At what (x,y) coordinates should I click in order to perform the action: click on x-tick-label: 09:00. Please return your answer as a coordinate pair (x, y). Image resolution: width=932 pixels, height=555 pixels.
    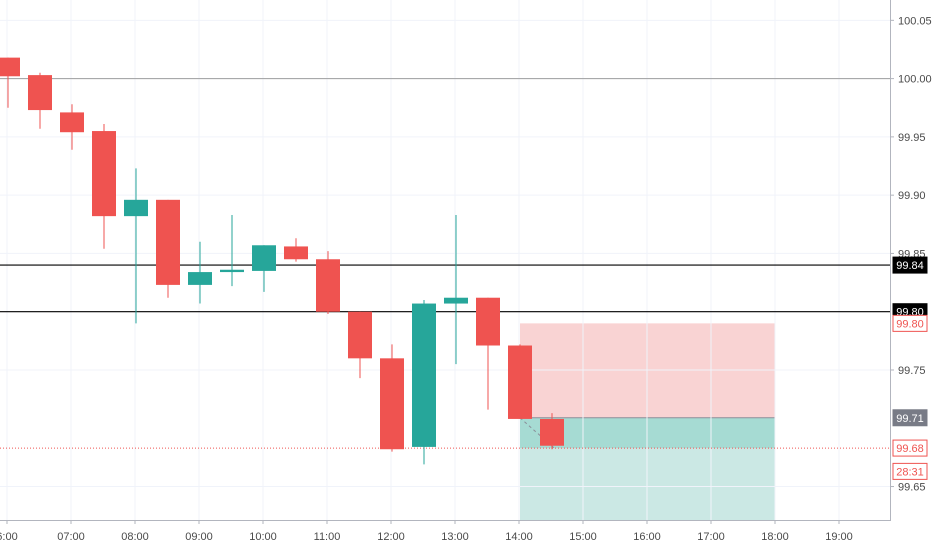
    Looking at the image, I should click on (199, 537).